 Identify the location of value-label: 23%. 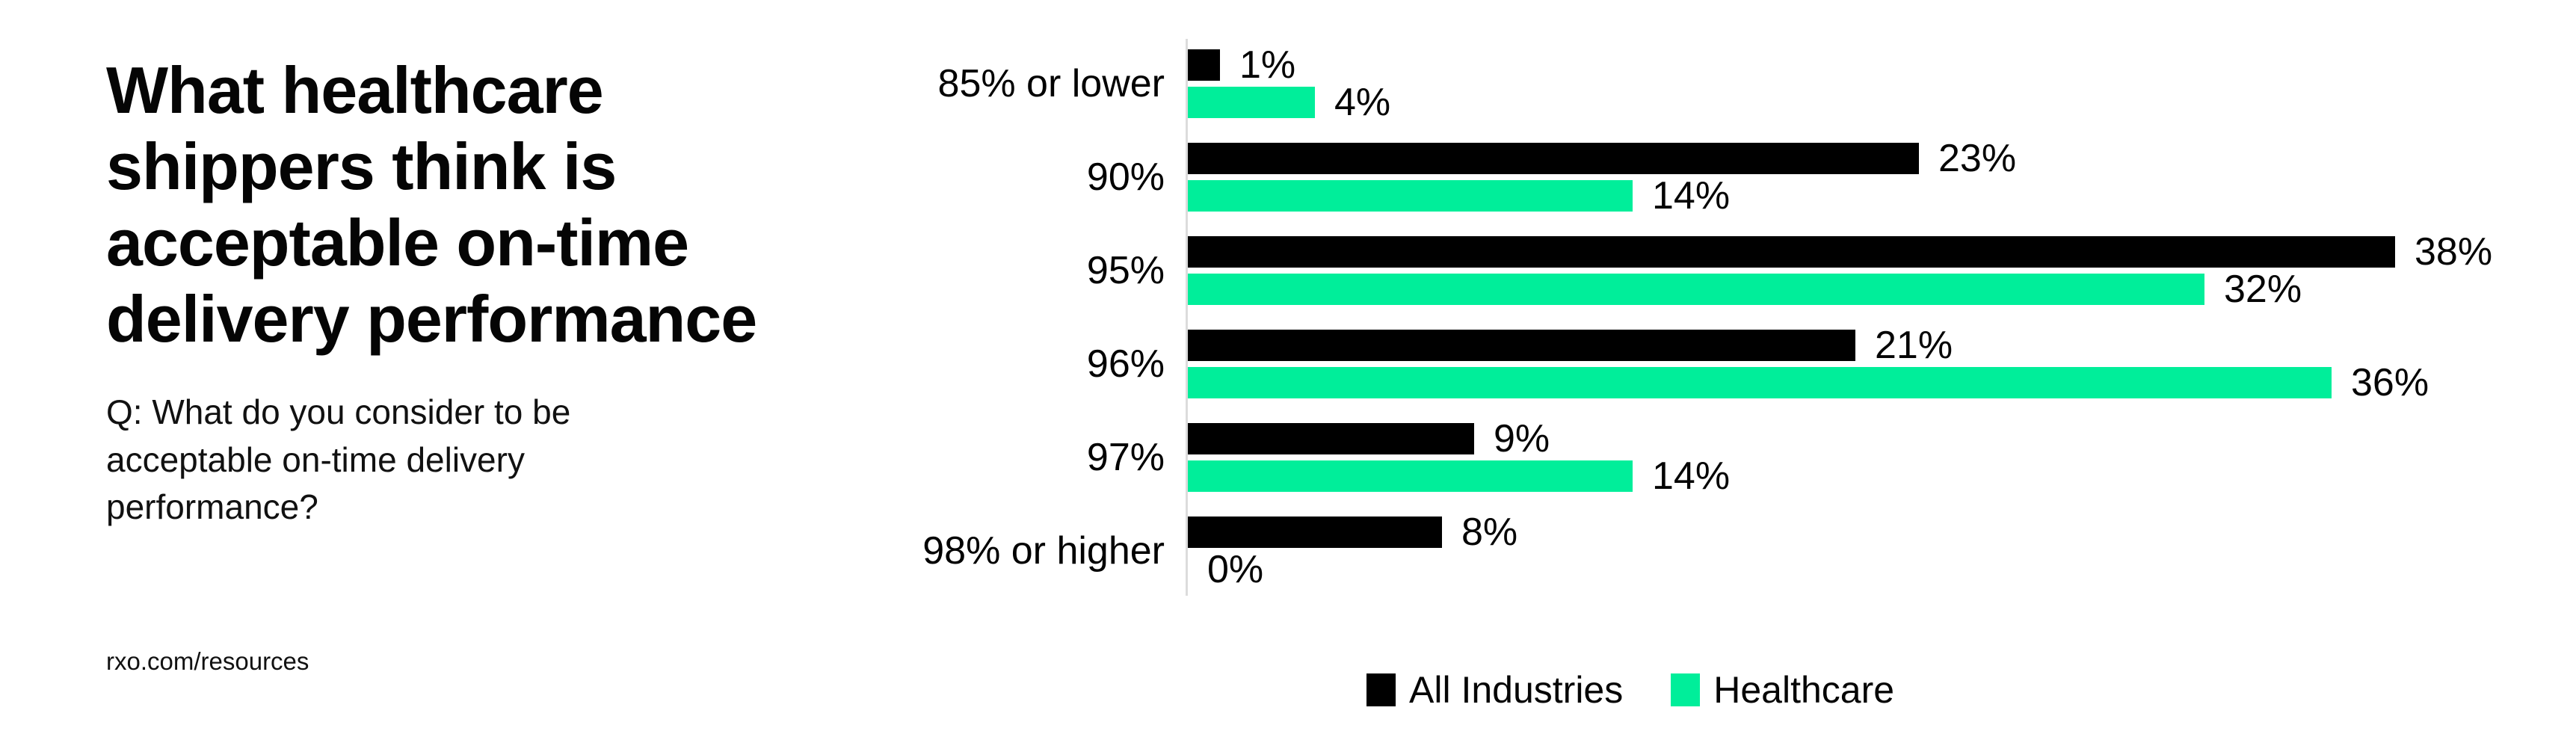
(1977, 159).